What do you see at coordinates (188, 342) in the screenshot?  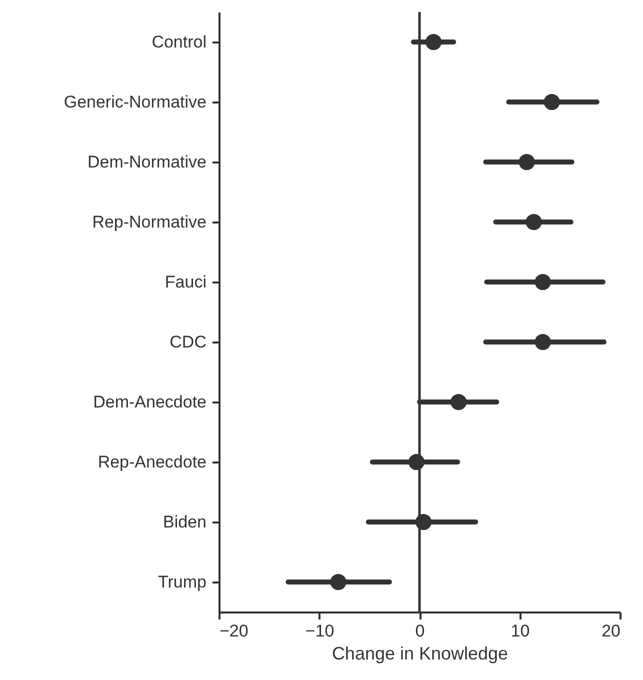 I see `y-tick-label: CDC` at bounding box center [188, 342].